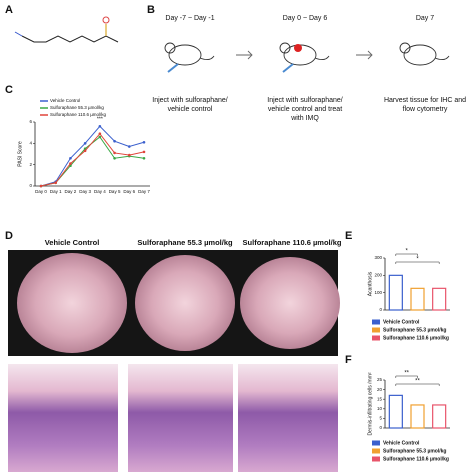  I want to click on step-caption: vehicle control and treat, so click(305, 109).